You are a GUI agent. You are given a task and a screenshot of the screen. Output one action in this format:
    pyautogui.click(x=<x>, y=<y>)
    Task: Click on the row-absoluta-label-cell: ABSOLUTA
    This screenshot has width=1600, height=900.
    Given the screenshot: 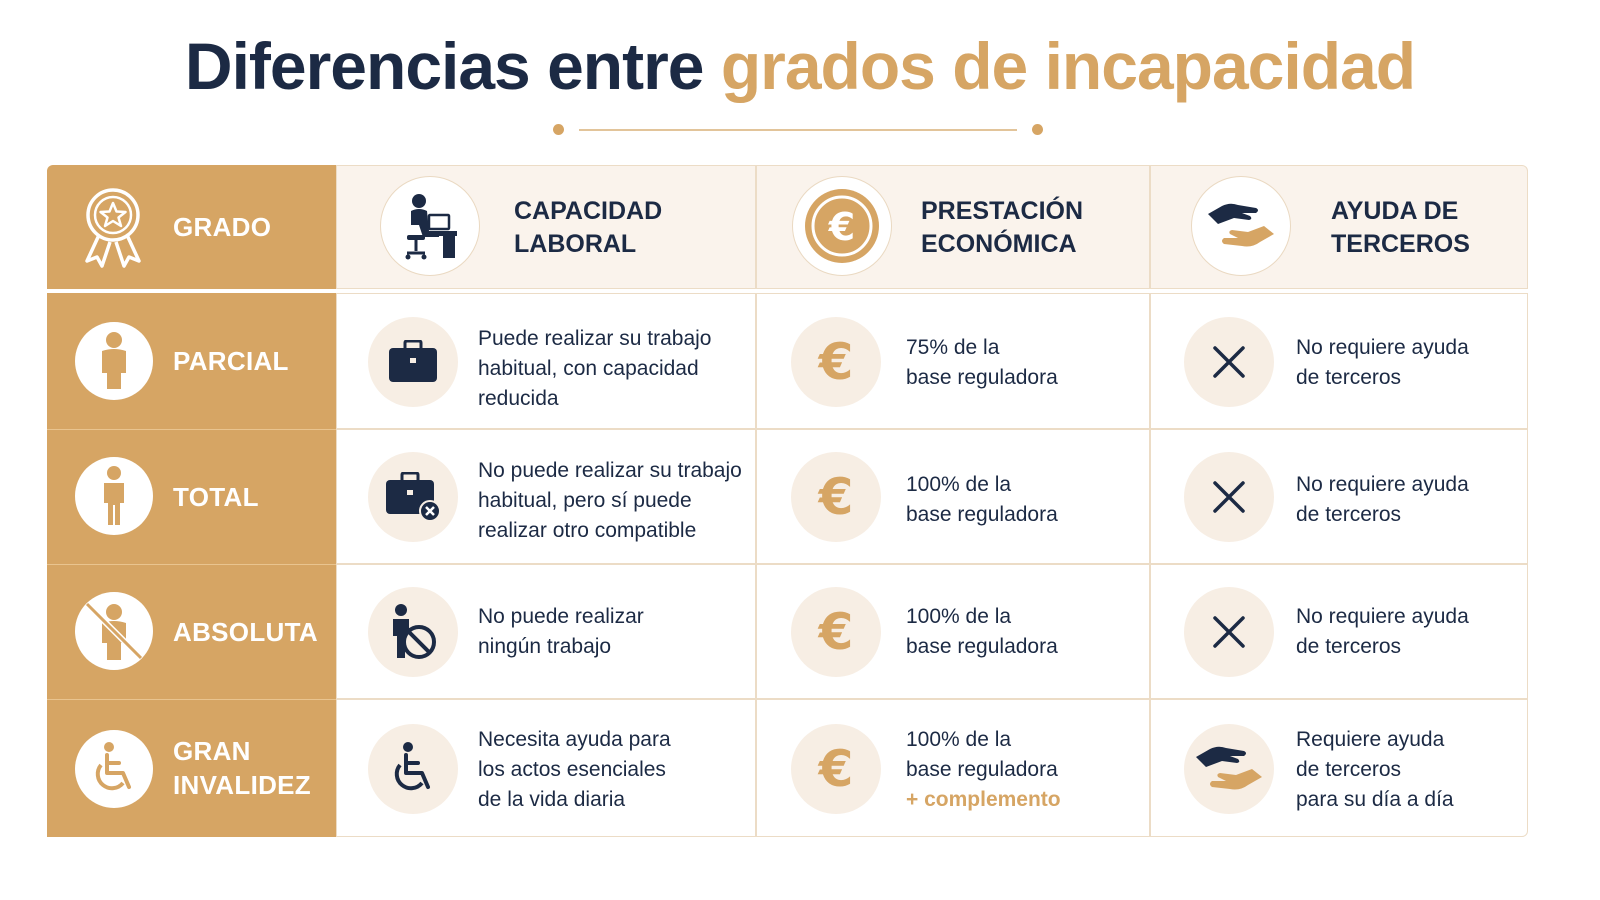 What is the action you would take?
    pyautogui.click(x=193, y=631)
    